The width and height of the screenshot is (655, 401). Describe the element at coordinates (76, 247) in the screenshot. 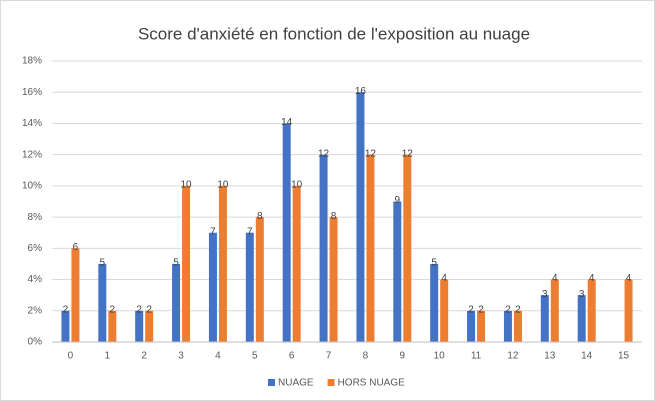

I see `data-label: 6` at that location.